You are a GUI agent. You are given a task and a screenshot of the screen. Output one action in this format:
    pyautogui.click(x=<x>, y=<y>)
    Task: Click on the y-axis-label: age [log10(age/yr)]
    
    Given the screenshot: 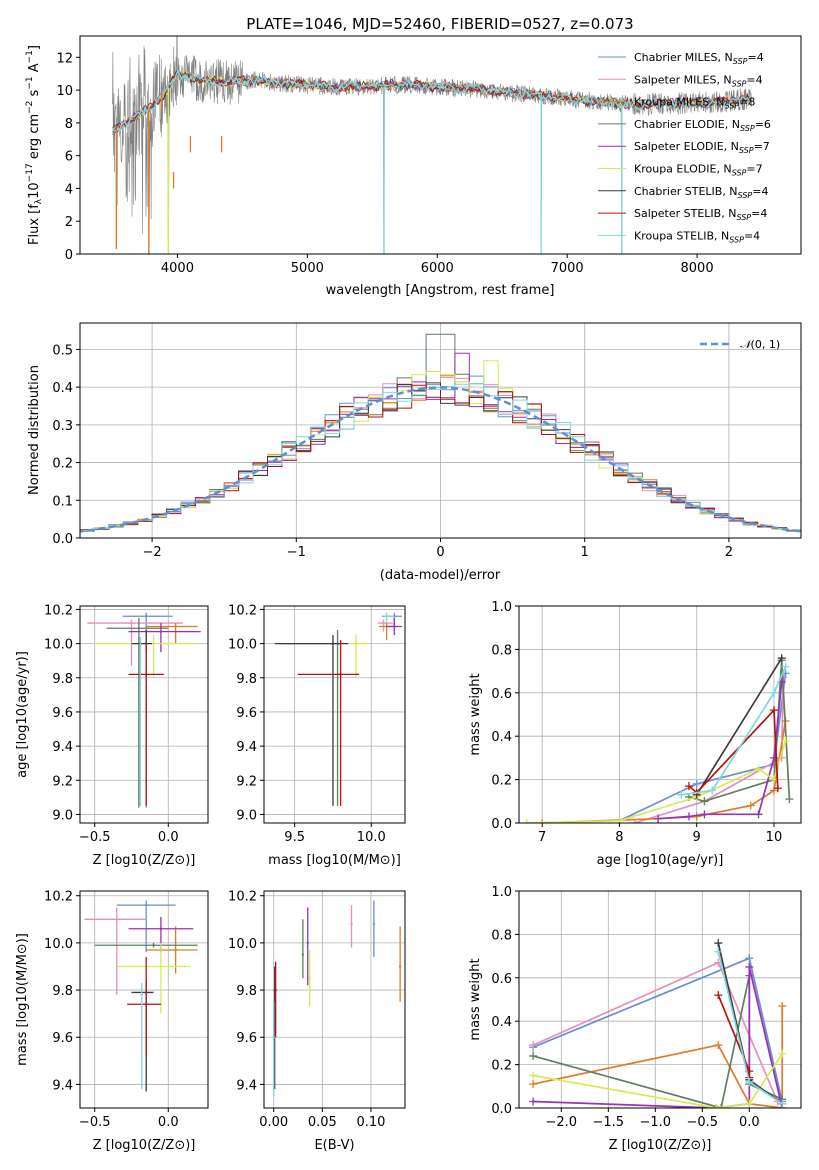 What is the action you would take?
    pyautogui.click(x=22, y=714)
    